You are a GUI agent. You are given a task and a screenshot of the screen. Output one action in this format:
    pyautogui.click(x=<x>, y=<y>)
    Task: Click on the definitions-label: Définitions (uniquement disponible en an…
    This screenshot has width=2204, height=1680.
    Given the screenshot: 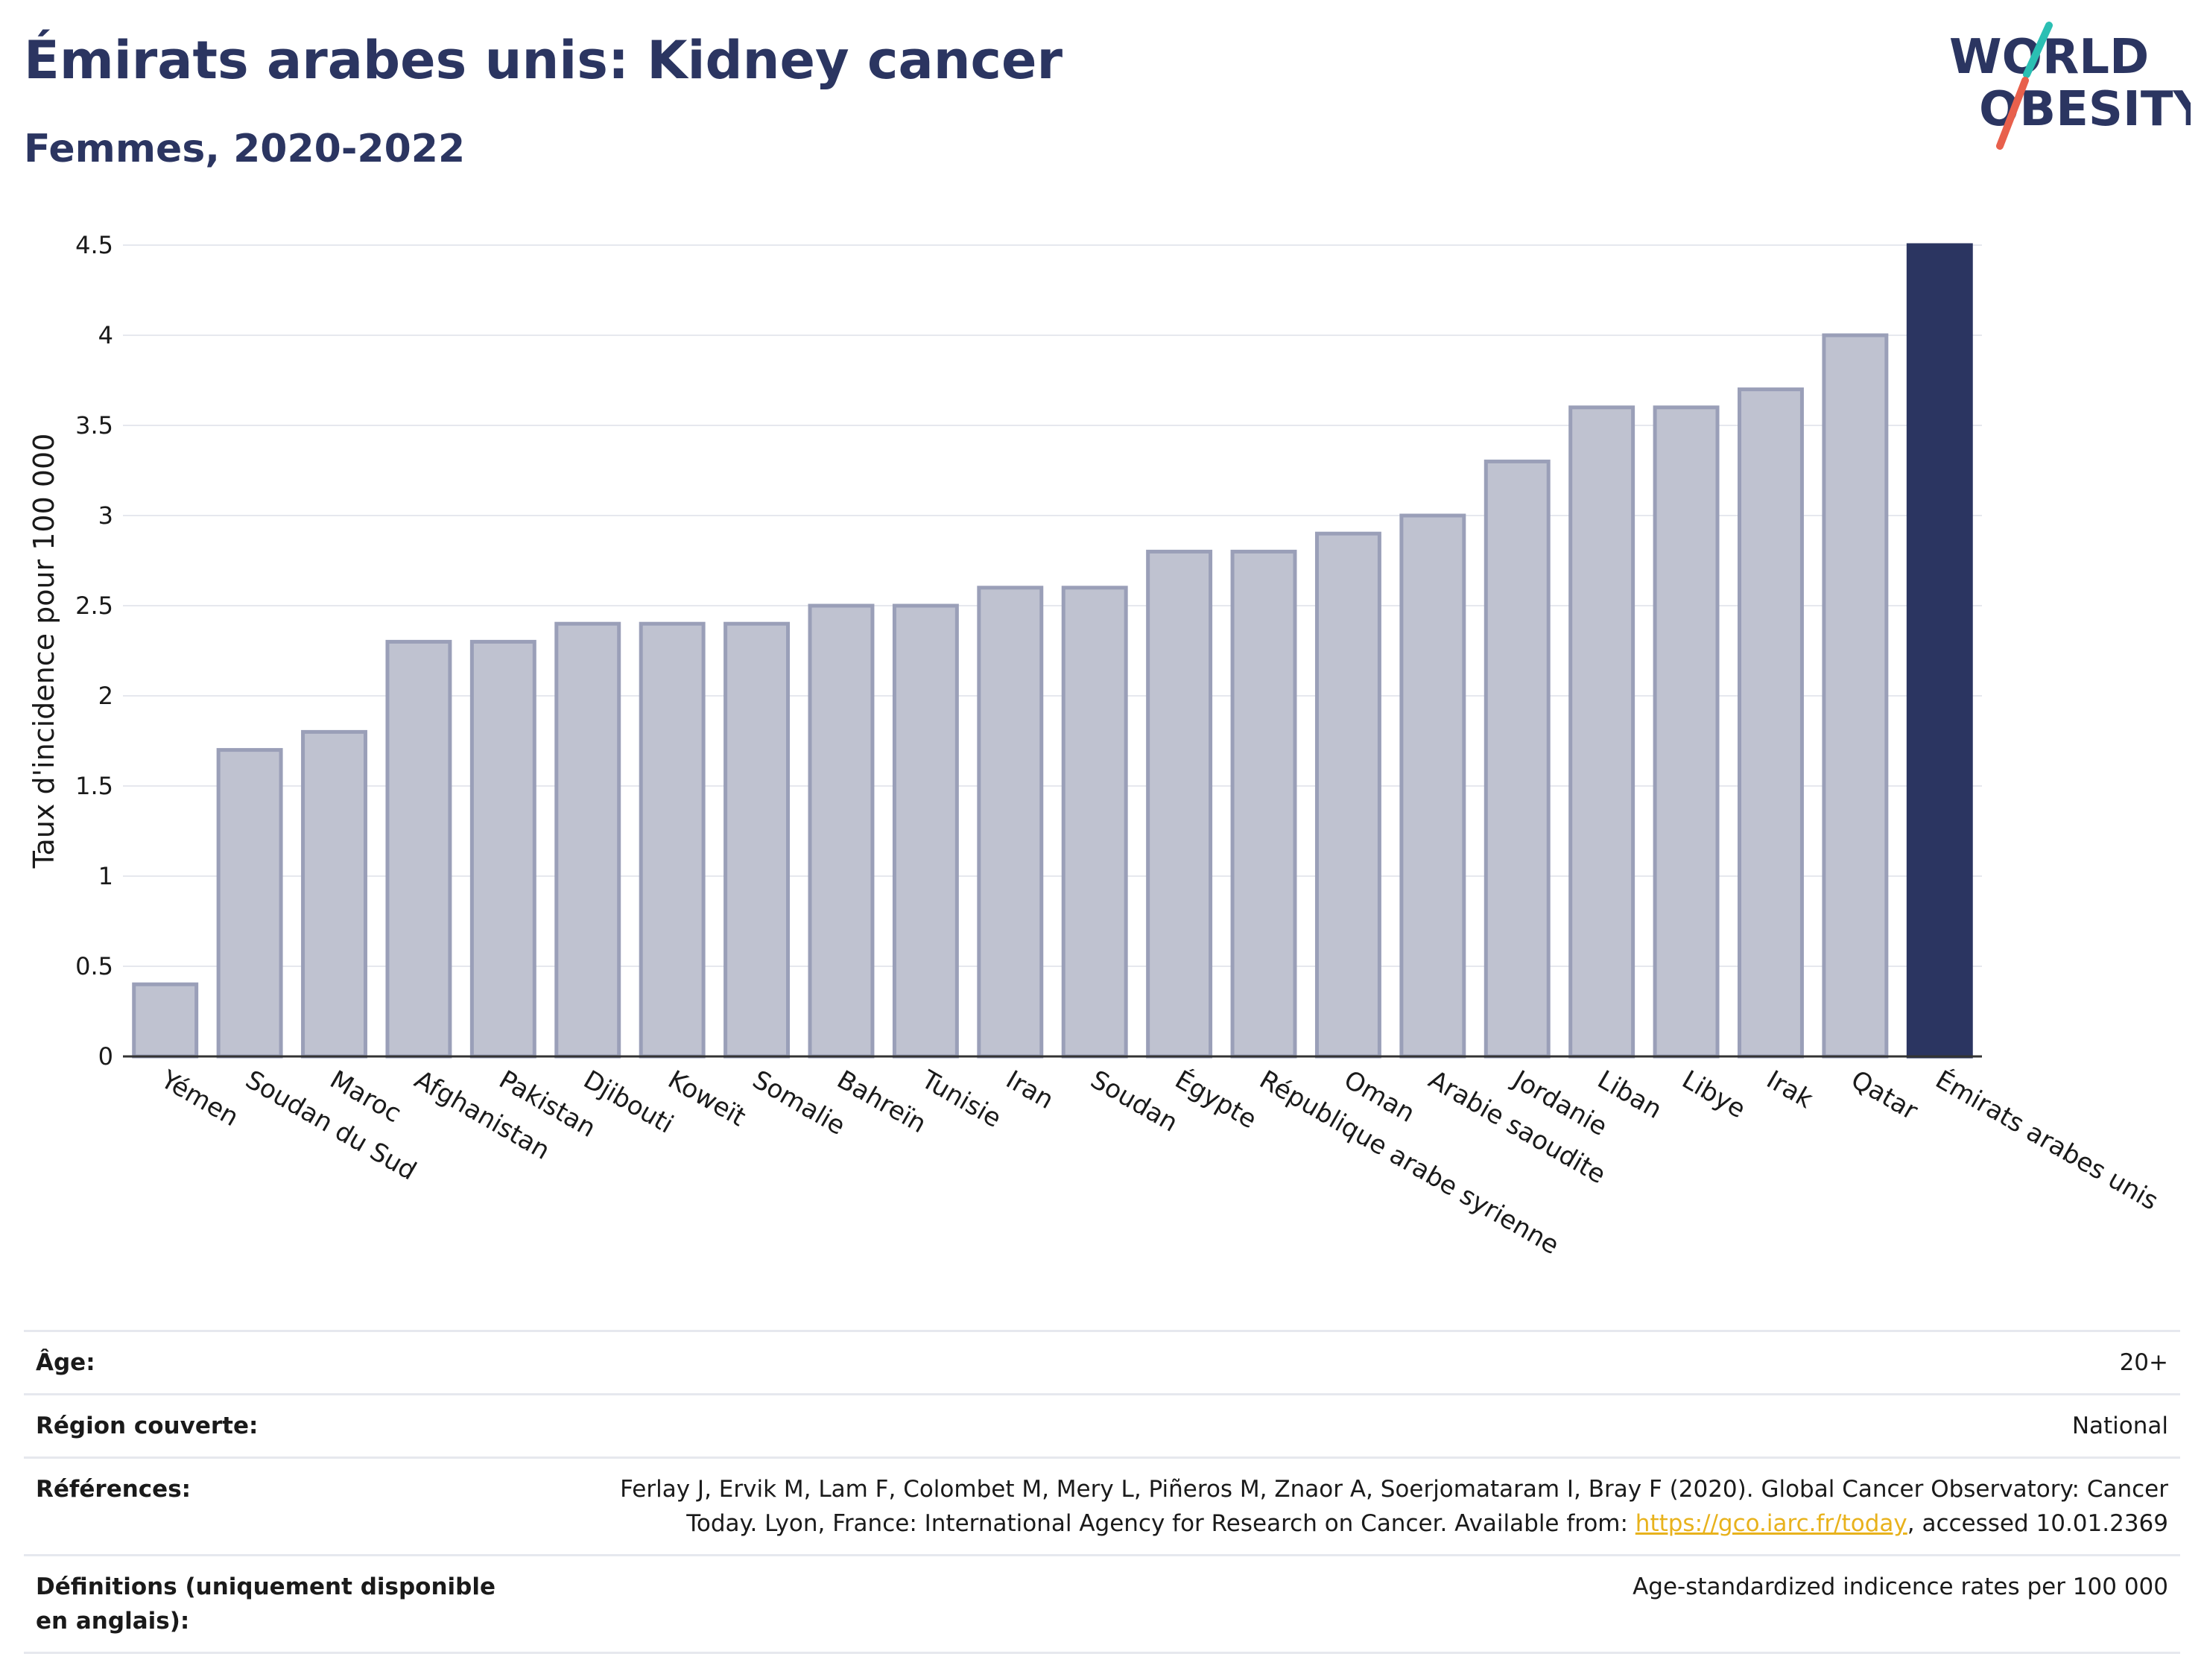 What is the action you would take?
    pyautogui.click(x=274, y=1604)
    